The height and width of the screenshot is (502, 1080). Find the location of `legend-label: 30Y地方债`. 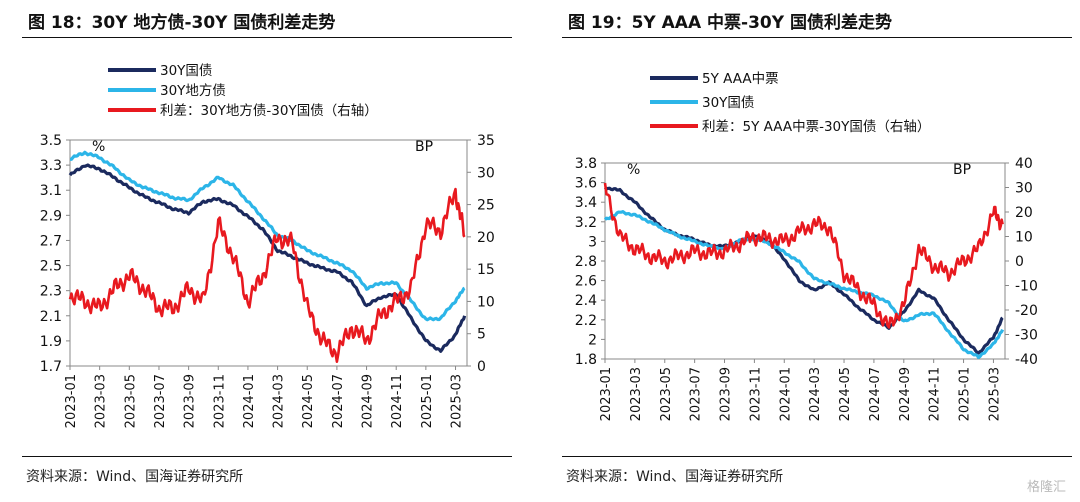

legend-label: 30Y地方债 is located at coordinates (193, 91).